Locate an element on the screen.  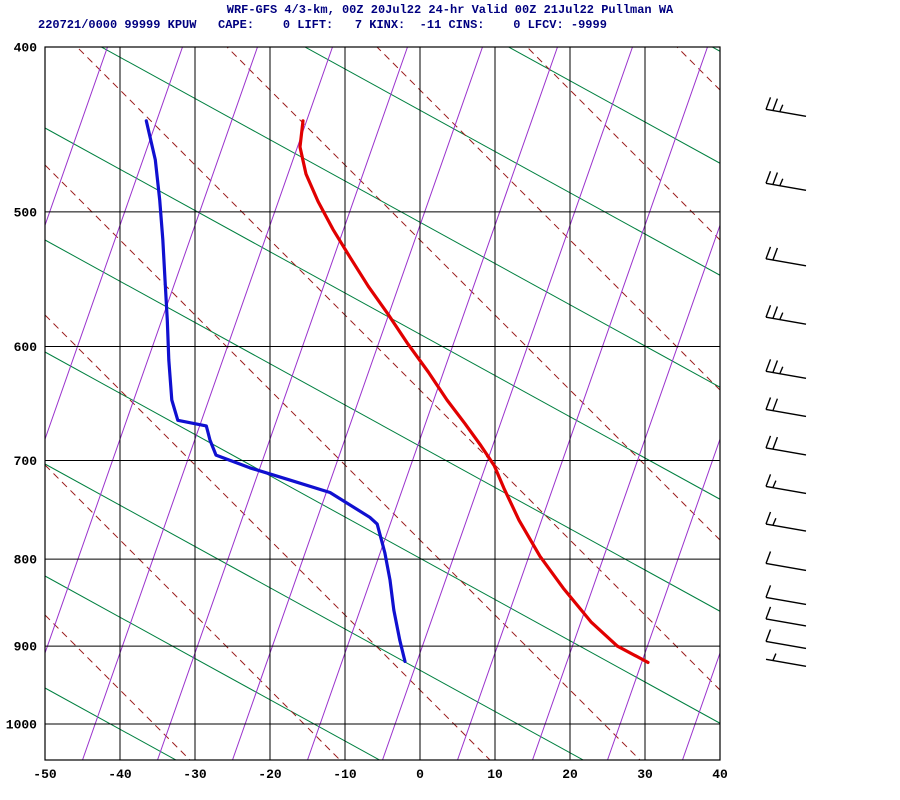
pressure-axis-label: 1000 is located at coordinates (21, 724).